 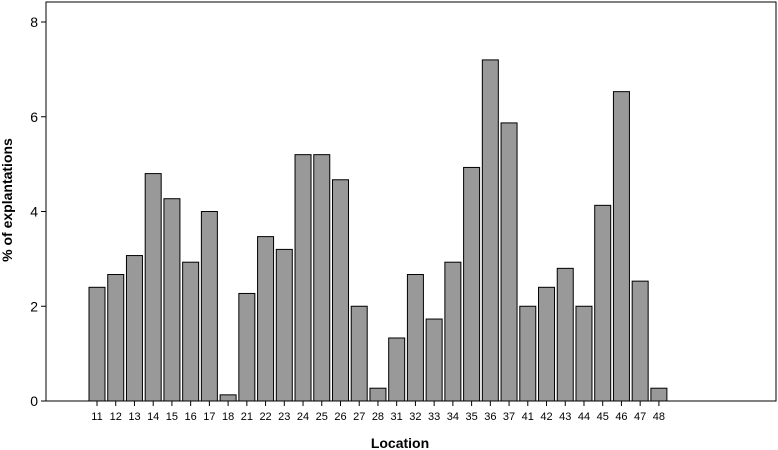 What do you see at coordinates (191, 417) in the screenshot?
I see `x-tick-label: 16` at bounding box center [191, 417].